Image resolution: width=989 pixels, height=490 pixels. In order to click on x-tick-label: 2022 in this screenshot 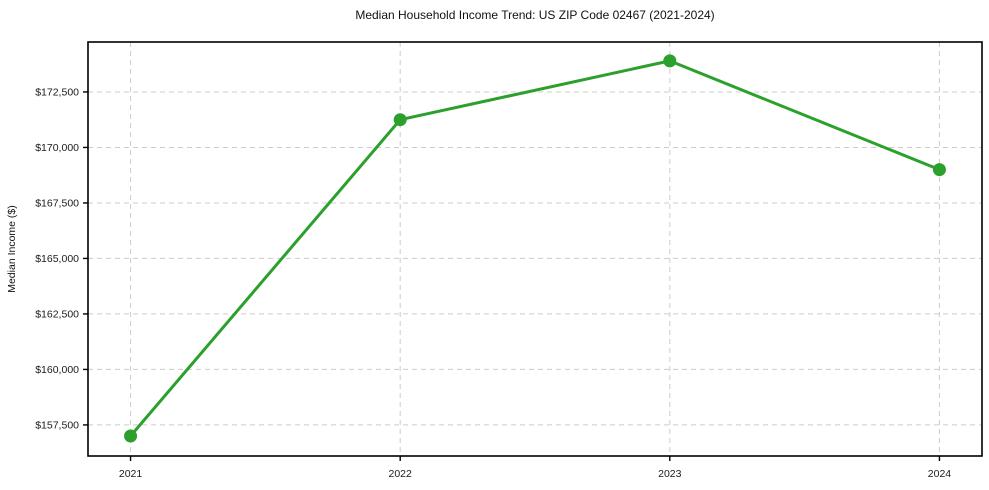, I will do `click(401, 474)`.